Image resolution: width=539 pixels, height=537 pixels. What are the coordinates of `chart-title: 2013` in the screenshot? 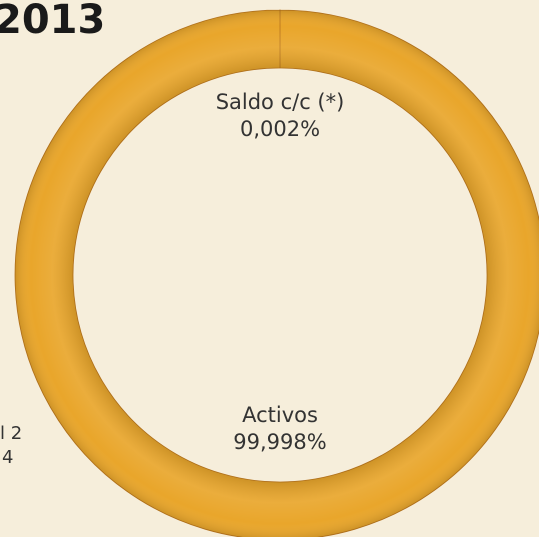 It's located at (52, 21).